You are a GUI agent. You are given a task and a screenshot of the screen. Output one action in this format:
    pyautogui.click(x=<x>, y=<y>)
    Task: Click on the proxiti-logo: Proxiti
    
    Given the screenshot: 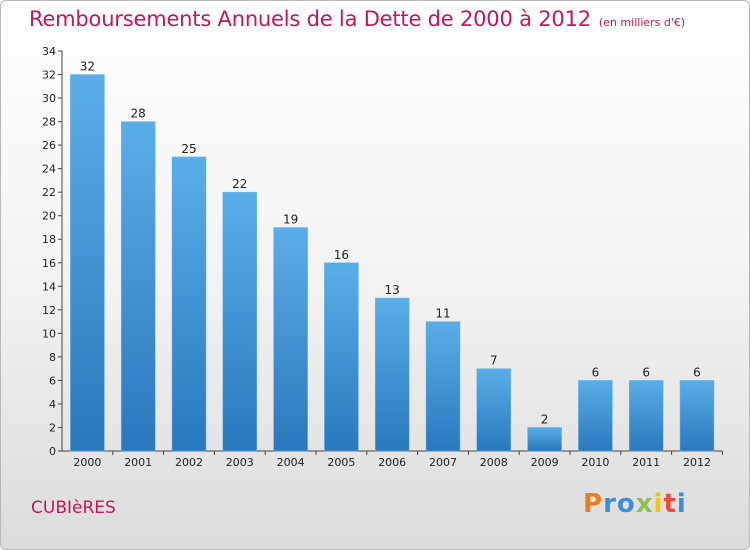 What is the action you would take?
    pyautogui.click(x=635, y=504)
    